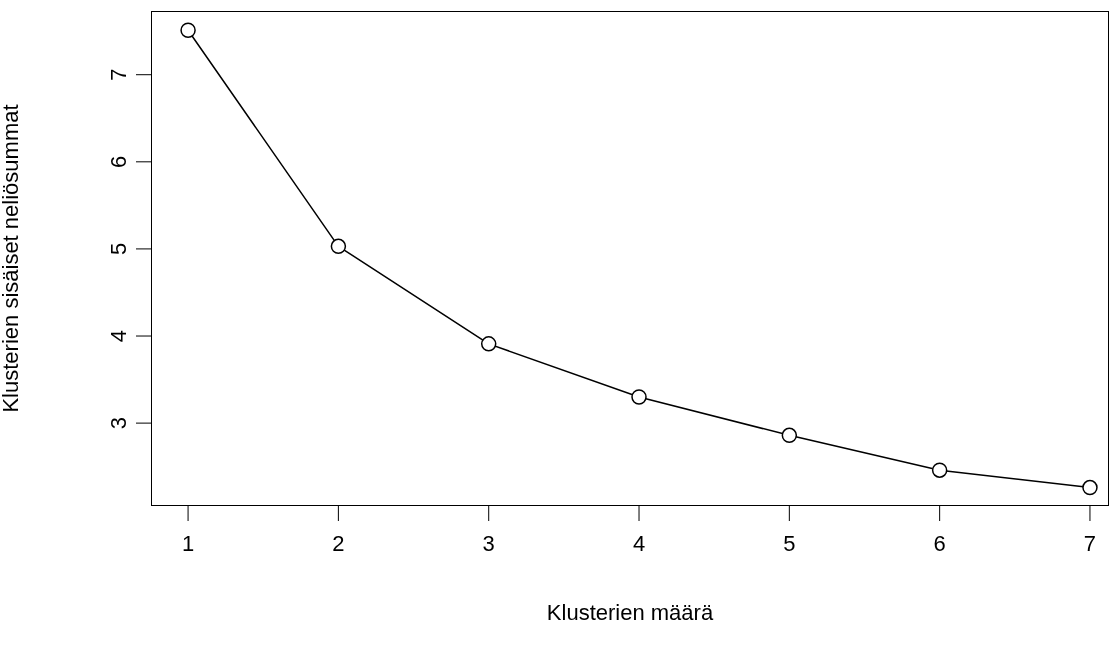  Describe the element at coordinates (118, 249) in the screenshot. I see `y-tick-label: 5` at that location.